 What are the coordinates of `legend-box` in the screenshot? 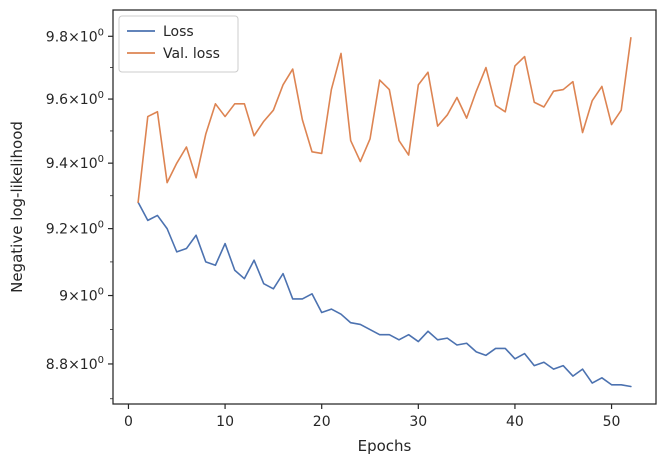 It's located at (178, 44).